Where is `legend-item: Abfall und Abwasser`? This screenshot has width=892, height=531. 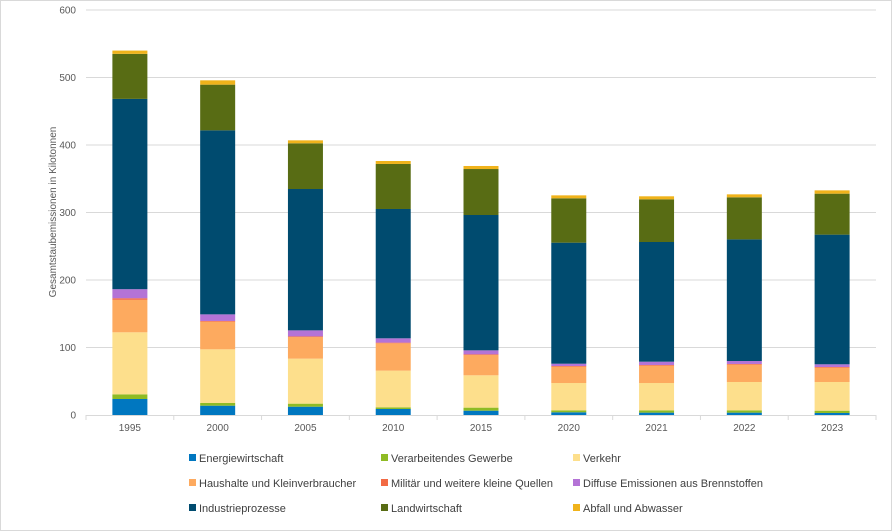
legend-item: Abfall und Abwasser is located at coordinates (628, 509).